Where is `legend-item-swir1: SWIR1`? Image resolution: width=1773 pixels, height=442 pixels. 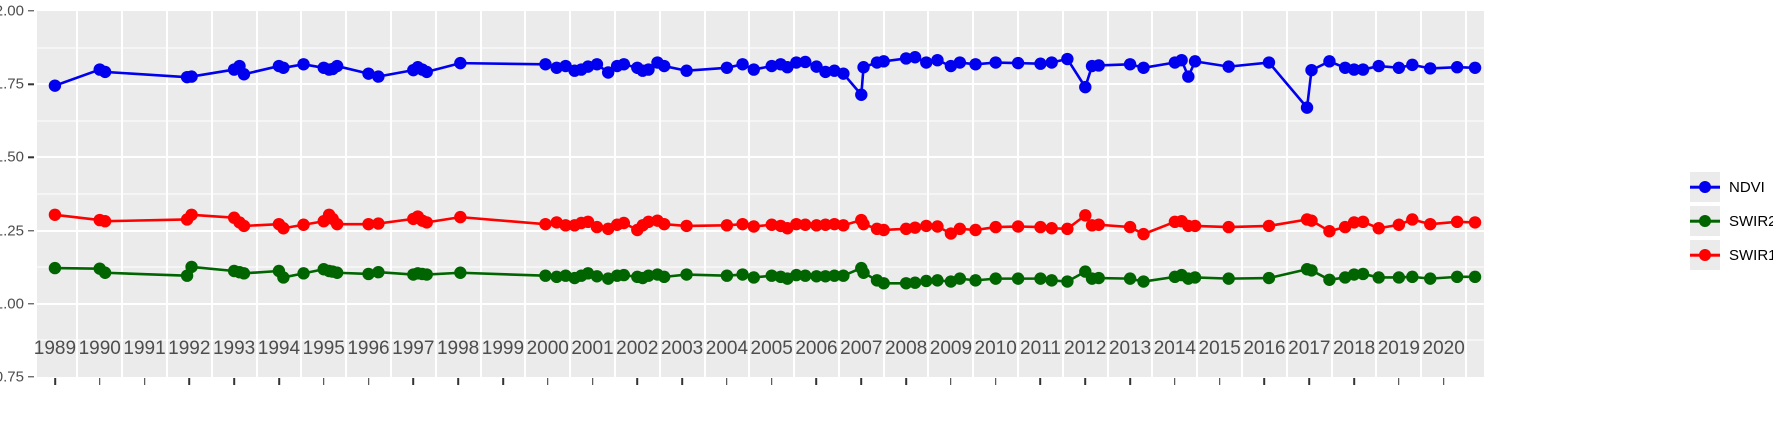
legend-item-swir1: SWIR1 is located at coordinates (1731, 255).